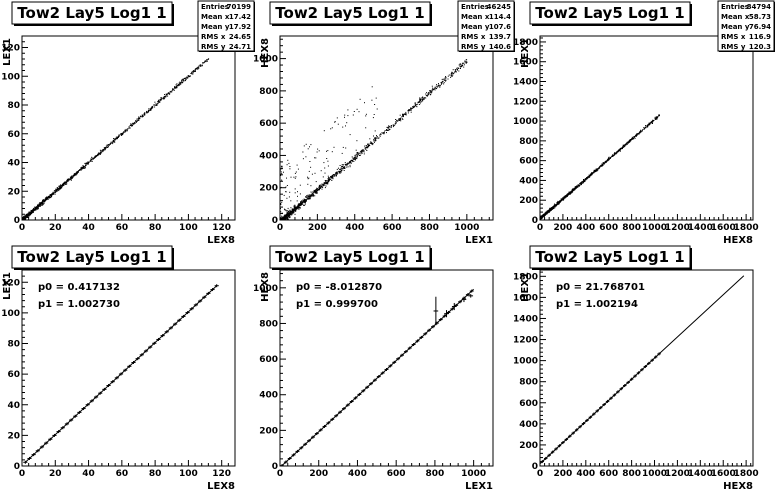  Describe the element at coordinates (17, 221) in the screenshot. I see `y-tick-label: 0` at that location.